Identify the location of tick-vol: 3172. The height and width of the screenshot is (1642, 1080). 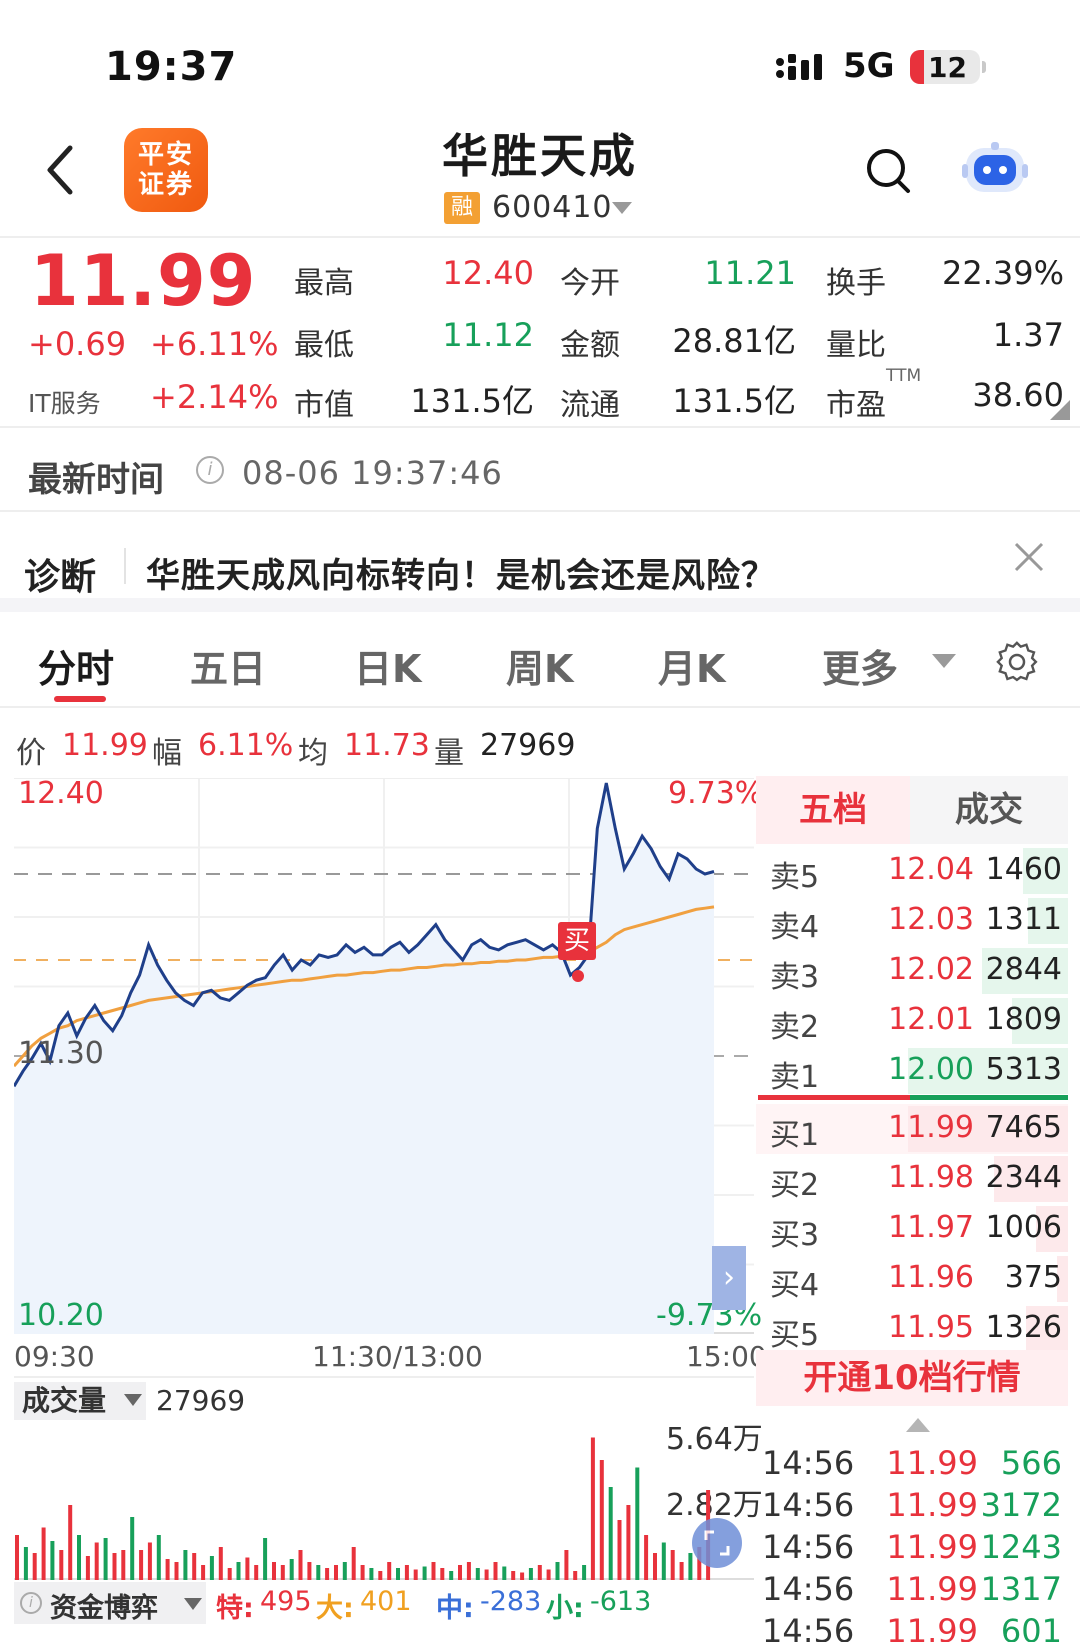
(1021, 1505).